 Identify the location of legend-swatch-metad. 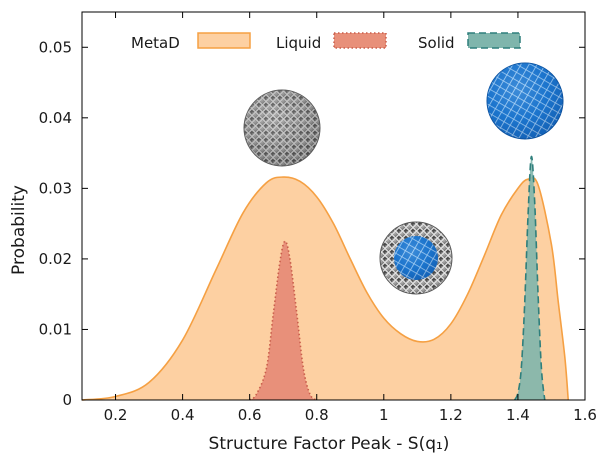
(224, 40).